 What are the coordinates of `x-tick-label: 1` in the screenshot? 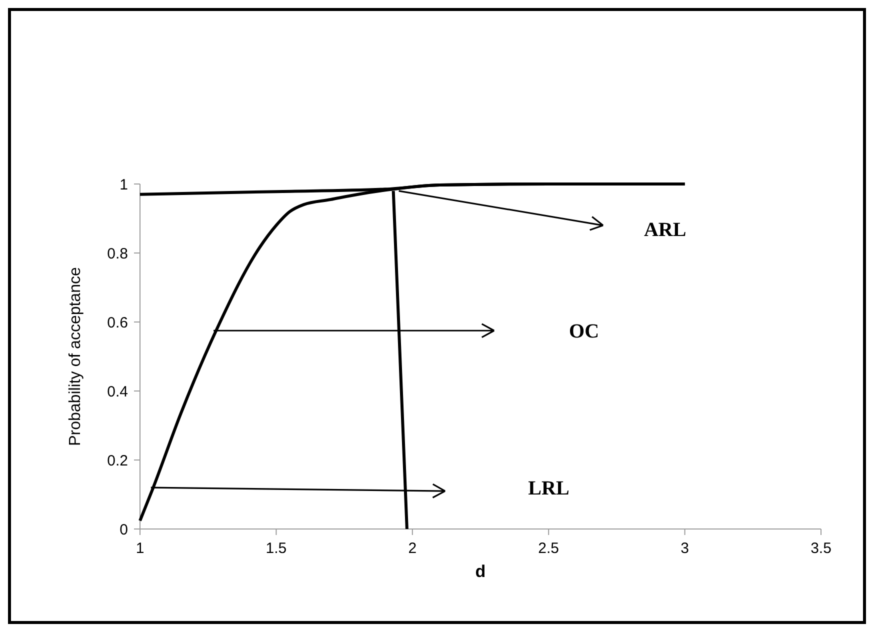 It's located at (140, 548).